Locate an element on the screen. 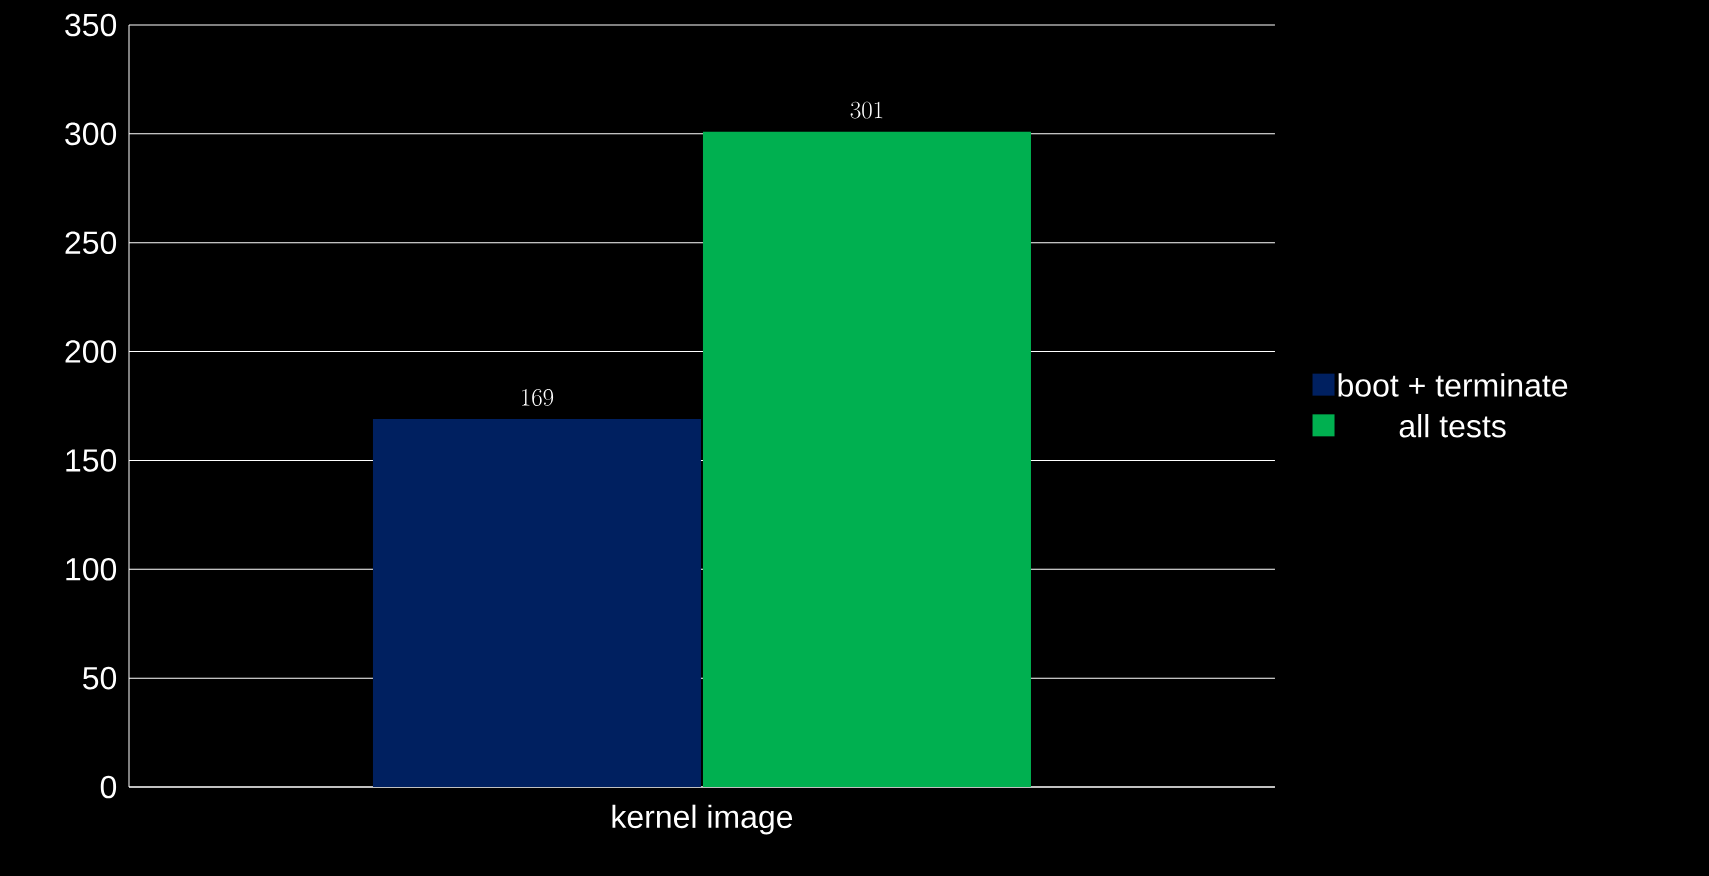 This screenshot has height=876, width=1709. y-tick-label: 100 is located at coordinates (91, 569).